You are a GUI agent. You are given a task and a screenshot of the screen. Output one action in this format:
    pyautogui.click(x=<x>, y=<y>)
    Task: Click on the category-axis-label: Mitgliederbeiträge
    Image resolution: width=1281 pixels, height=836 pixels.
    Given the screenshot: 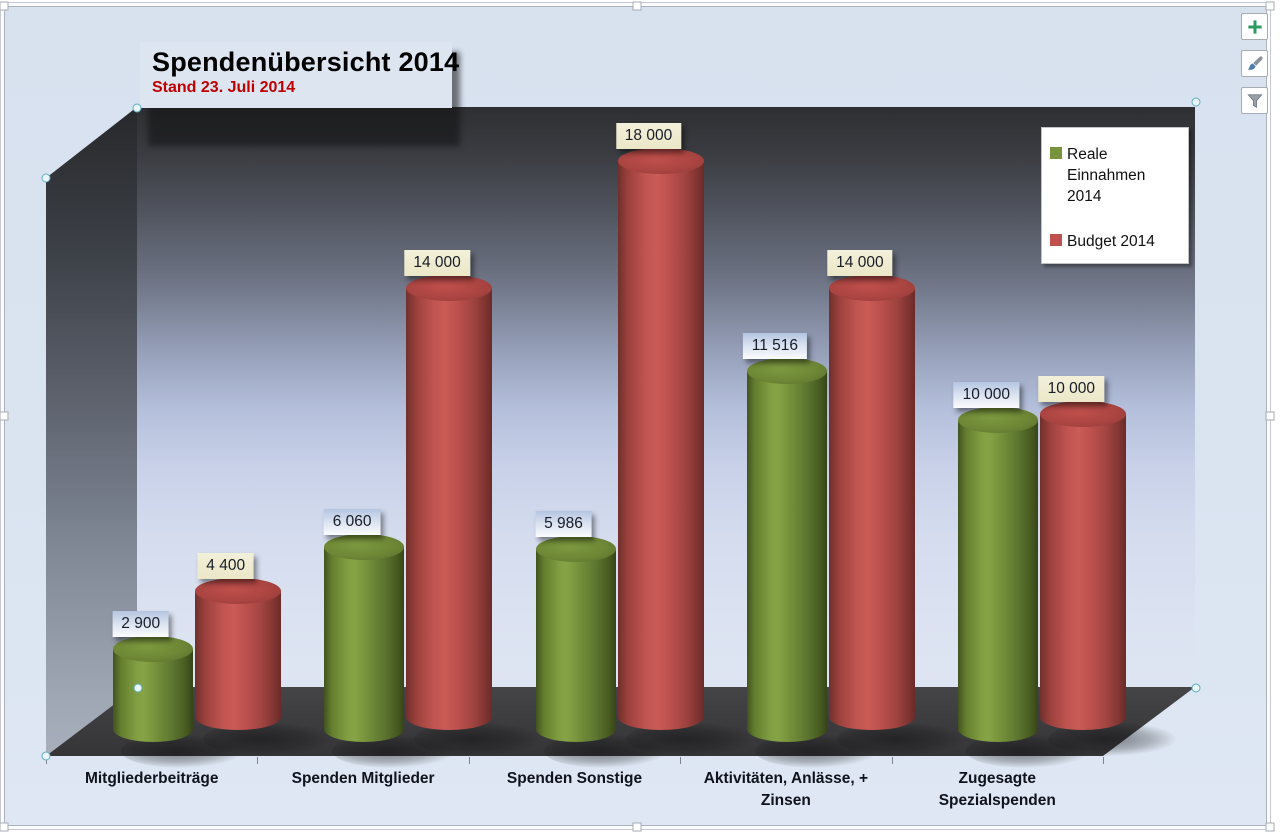 What is the action you would take?
    pyautogui.click(x=151, y=778)
    